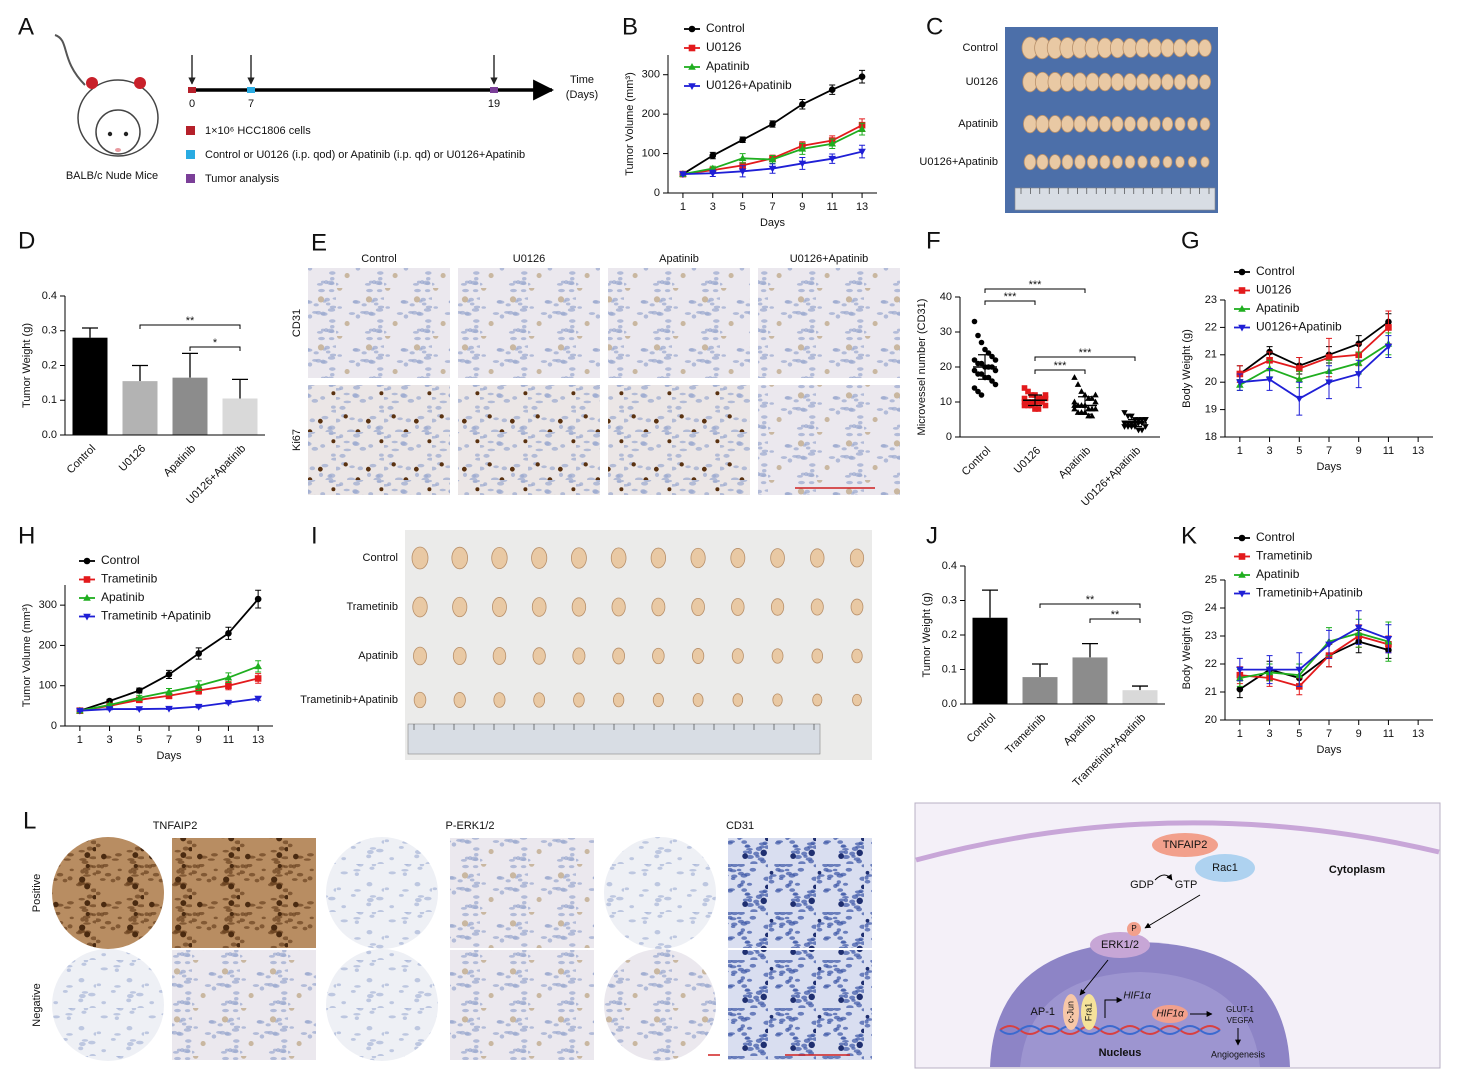  I want to click on label: c-Jun, so click(1070, 1012).